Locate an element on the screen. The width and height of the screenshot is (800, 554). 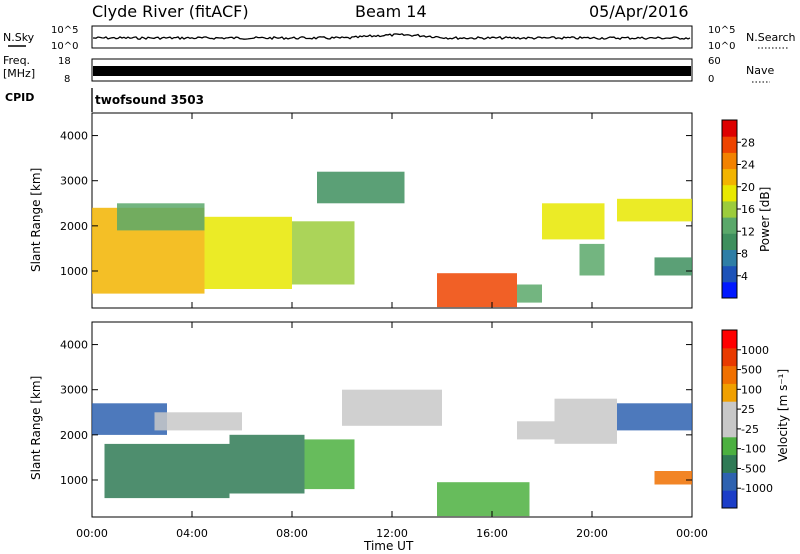
freq-tick-top: 18 is located at coordinates (64, 61).